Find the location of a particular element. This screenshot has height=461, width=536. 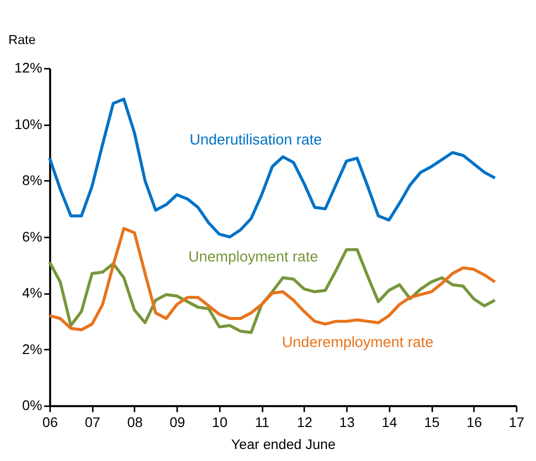

y-tick-label: 2% is located at coordinates (32, 348).